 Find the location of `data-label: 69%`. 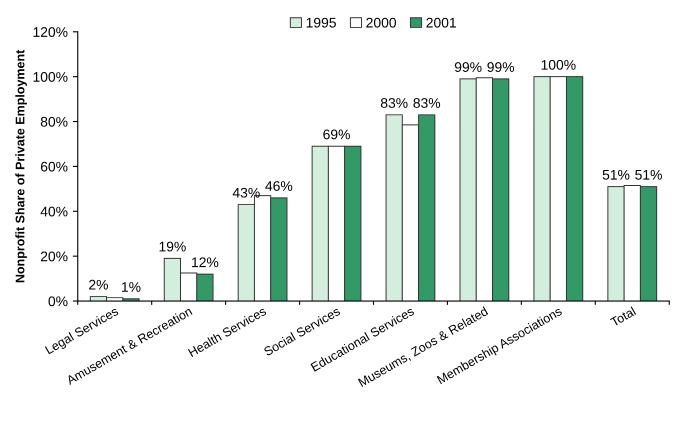

data-label: 69% is located at coordinates (336, 134).